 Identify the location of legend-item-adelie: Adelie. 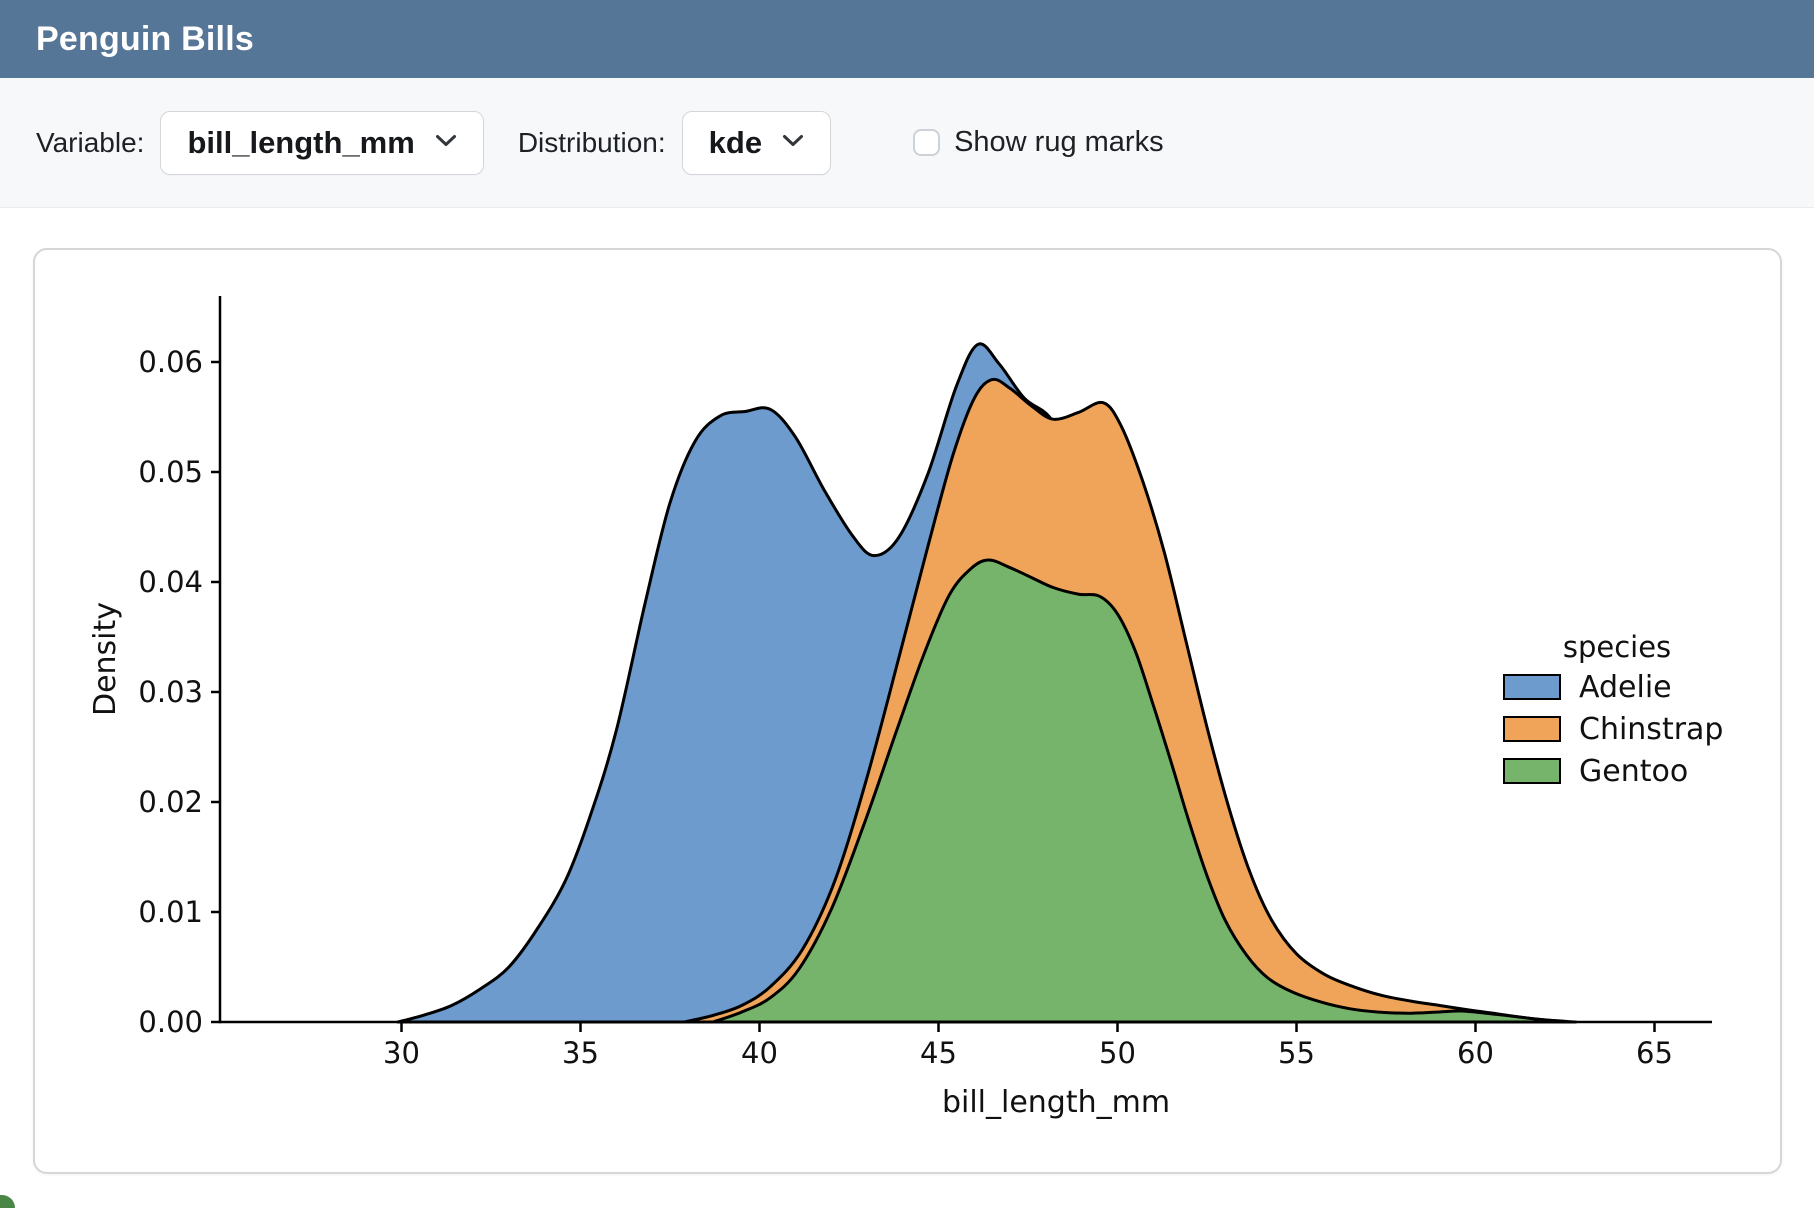
(1617, 687).